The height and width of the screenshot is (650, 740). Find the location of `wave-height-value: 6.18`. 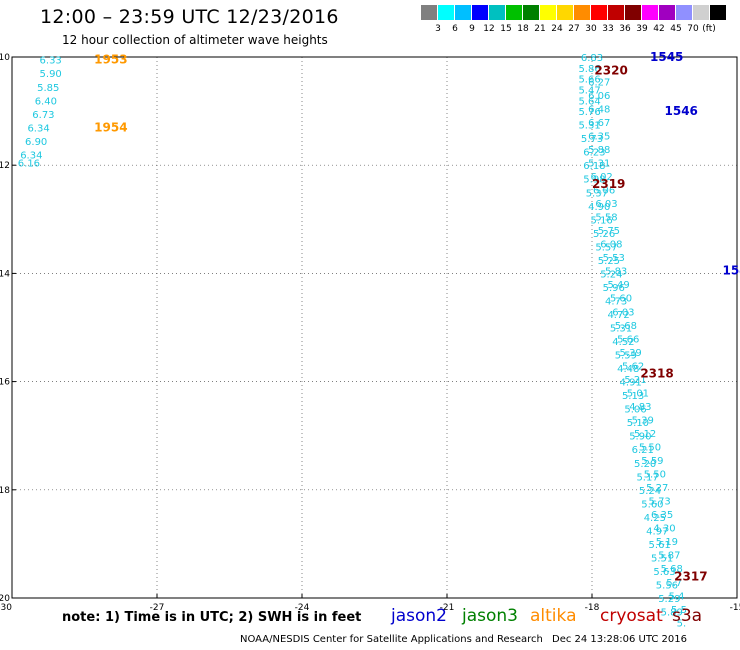

wave-height-value: 6.18 is located at coordinates (594, 166).